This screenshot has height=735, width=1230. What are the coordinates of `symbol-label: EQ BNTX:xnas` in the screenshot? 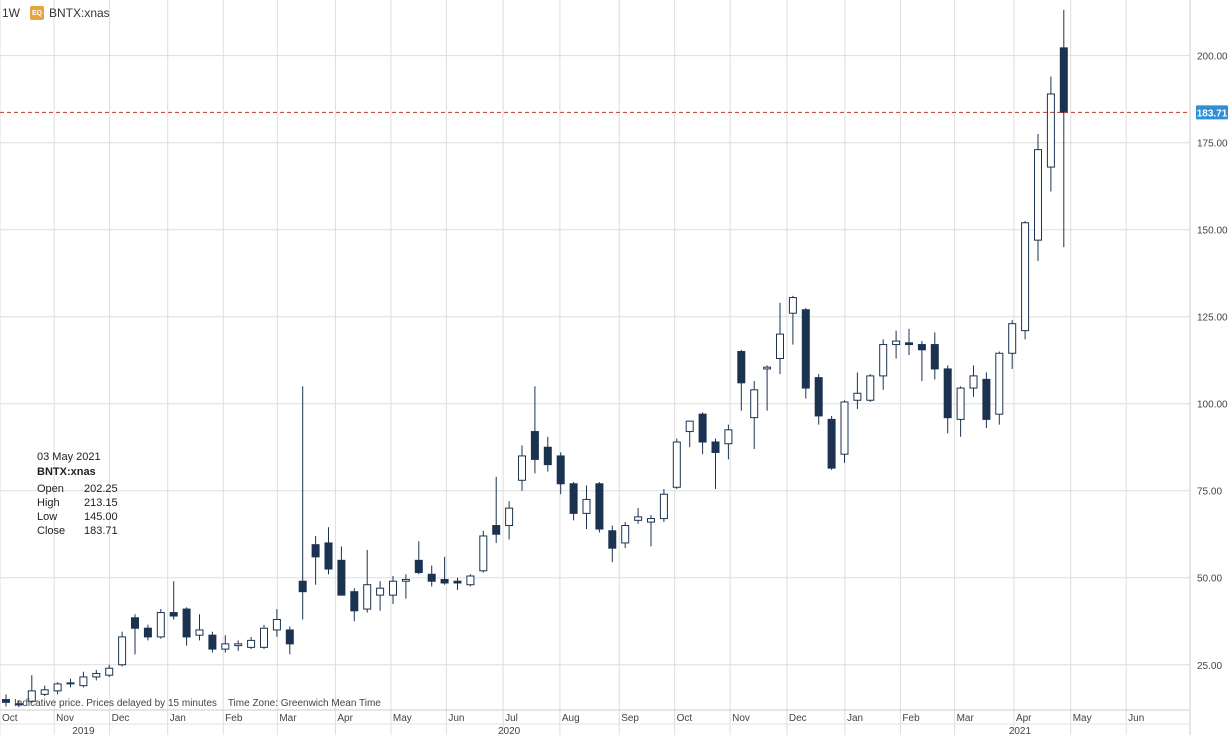 It's located at (70, 13).